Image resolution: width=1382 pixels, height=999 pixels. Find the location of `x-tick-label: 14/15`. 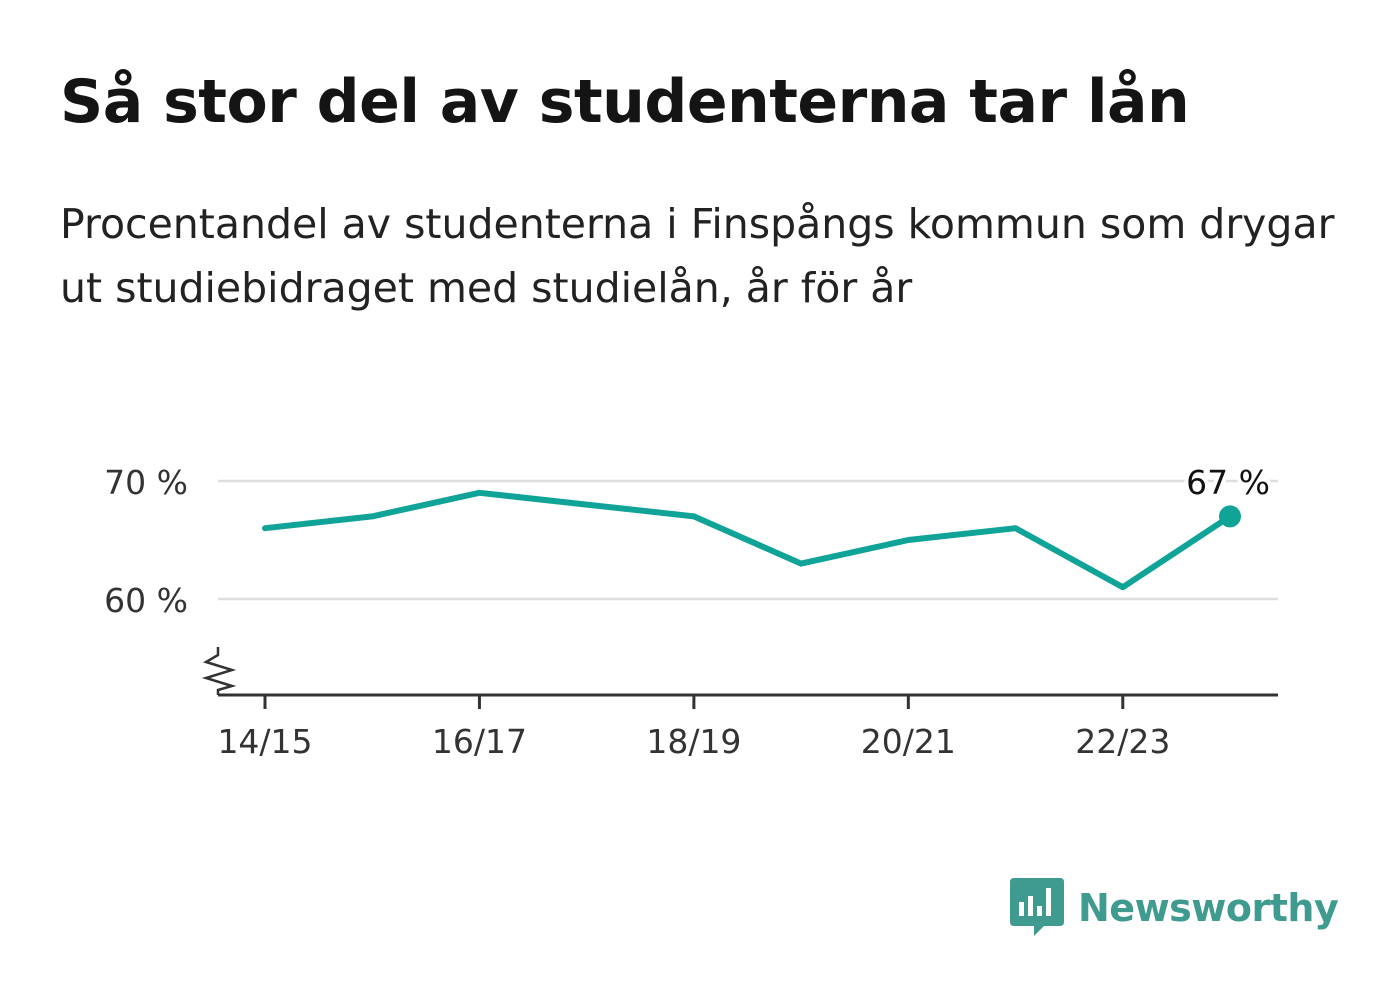

x-tick-label: 14/15 is located at coordinates (264, 741).